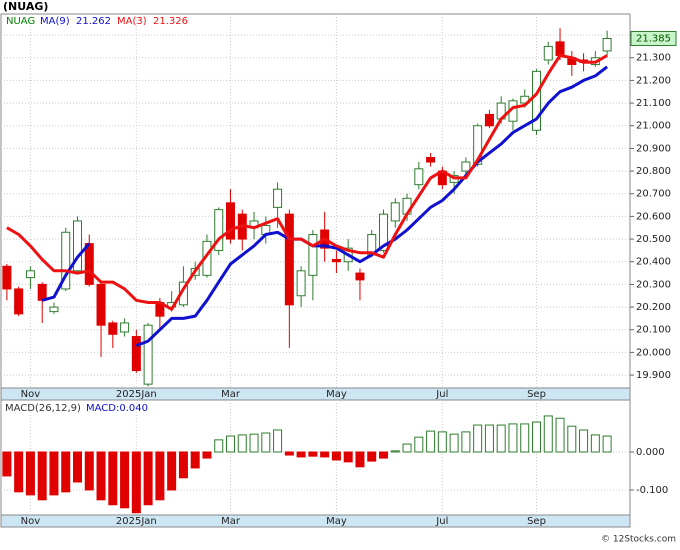  What do you see at coordinates (653, 58) in the screenshot?
I see `y-tick-label: 21.300` at bounding box center [653, 58].